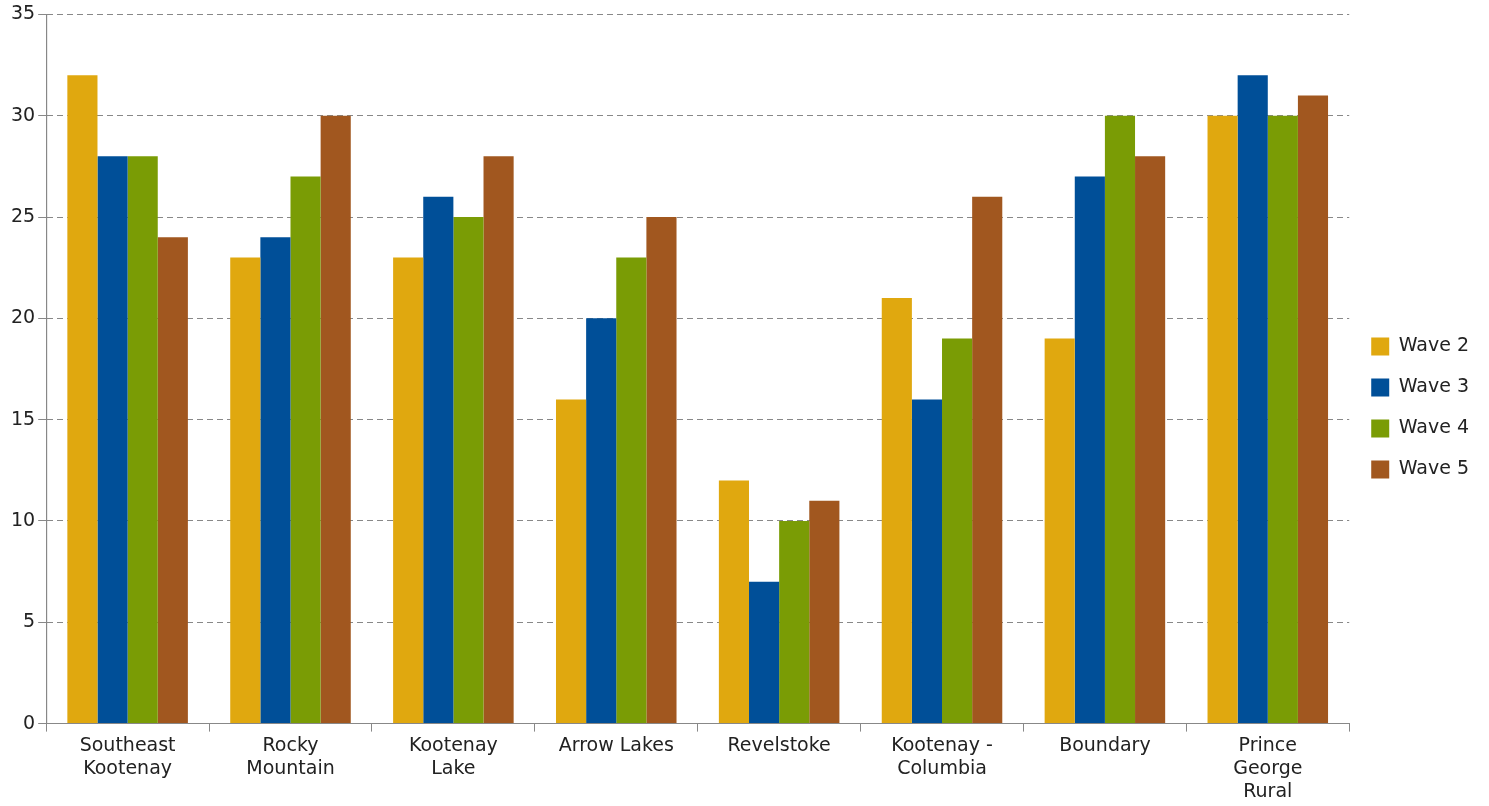 This screenshot has width=1489, height=806. Describe the element at coordinates (1434, 344) in the screenshot. I see `legend-label: Wave 2` at that location.